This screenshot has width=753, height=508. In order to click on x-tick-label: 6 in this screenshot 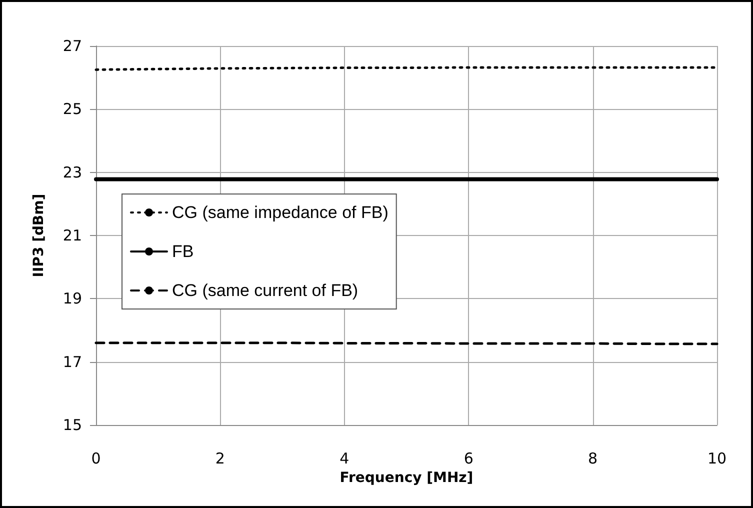, I will do `click(469, 459)`.